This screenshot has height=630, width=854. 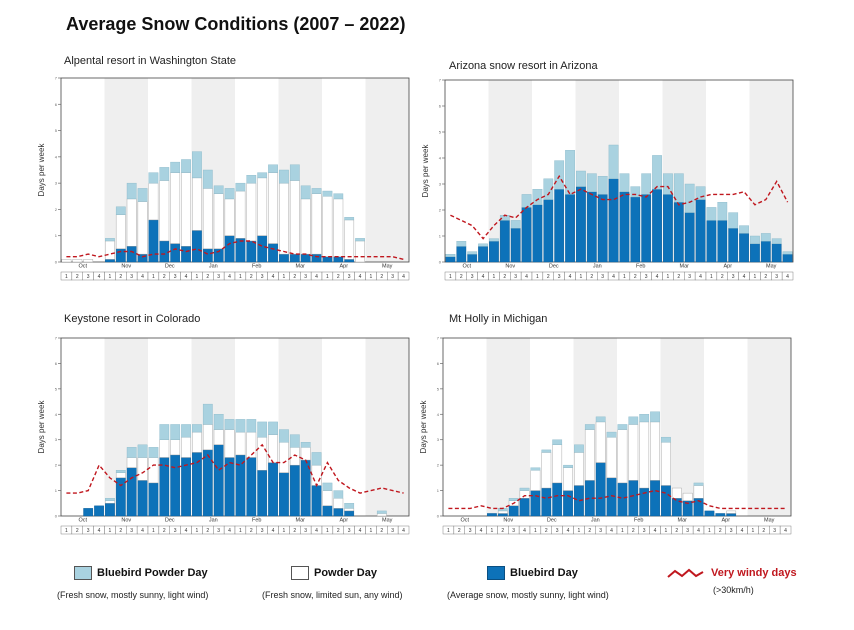 I want to click on month-band-may, so click(x=387, y=170).